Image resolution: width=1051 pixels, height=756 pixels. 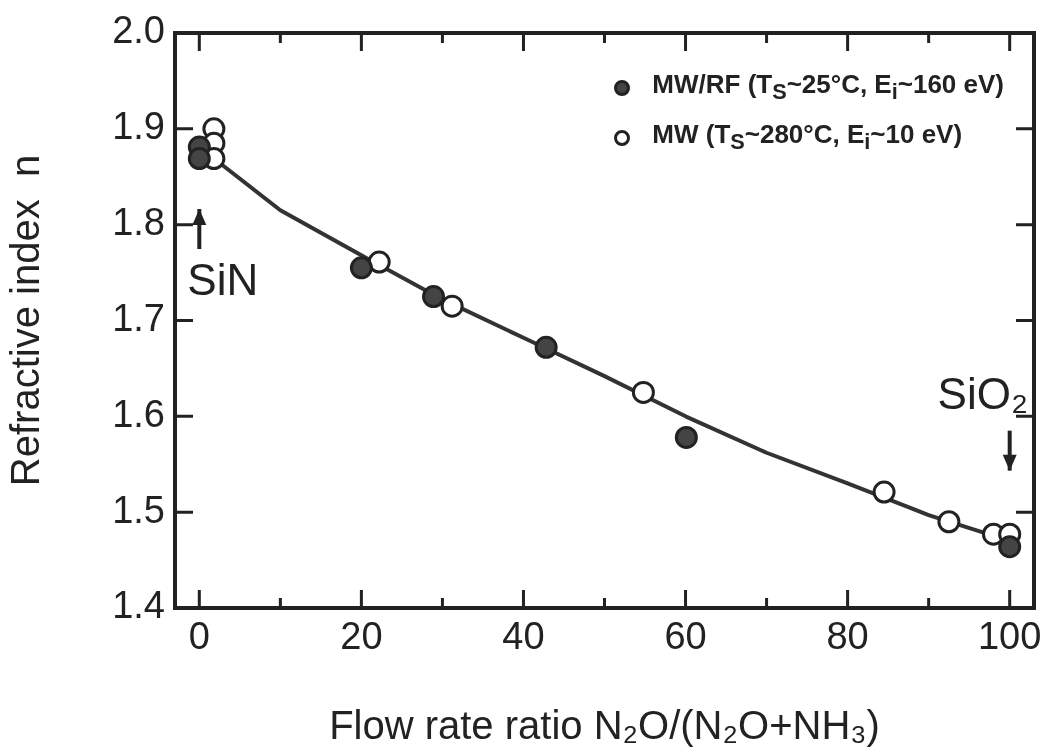 I want to click on y-tick-label: 1.6, so click(x=138, y=413).